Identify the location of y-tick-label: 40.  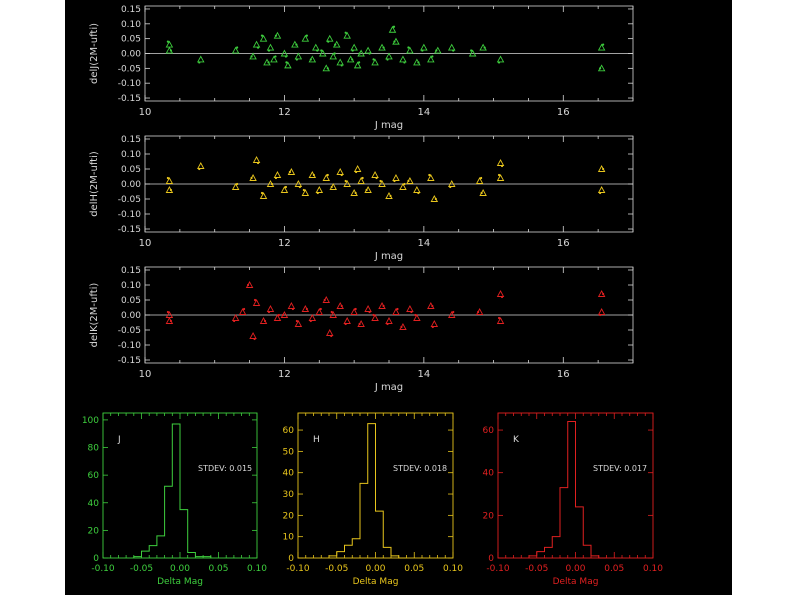
(94, 504).